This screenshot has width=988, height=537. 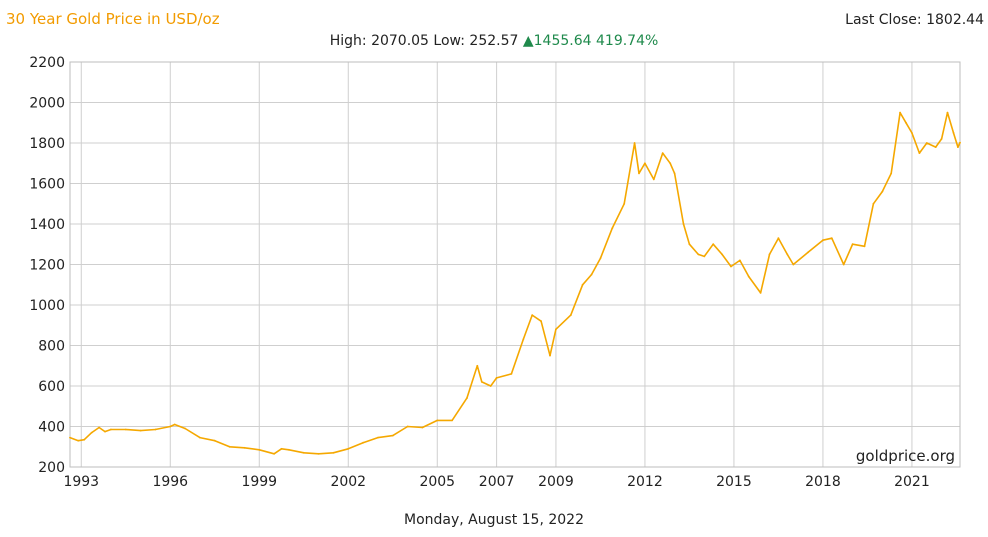 I want to click on x-tick-label: 2009, so click(x=556, y=482).